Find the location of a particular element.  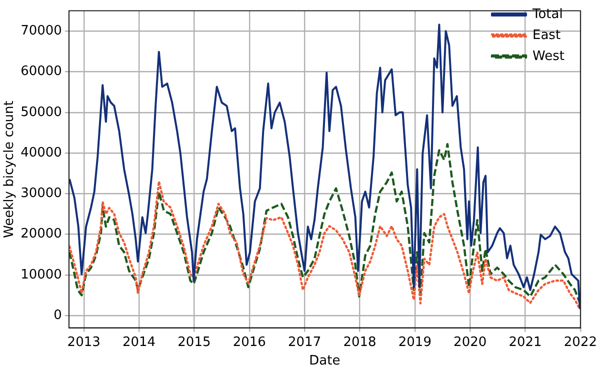

y-tick-label: 0 is located at coordinates (58, 315).